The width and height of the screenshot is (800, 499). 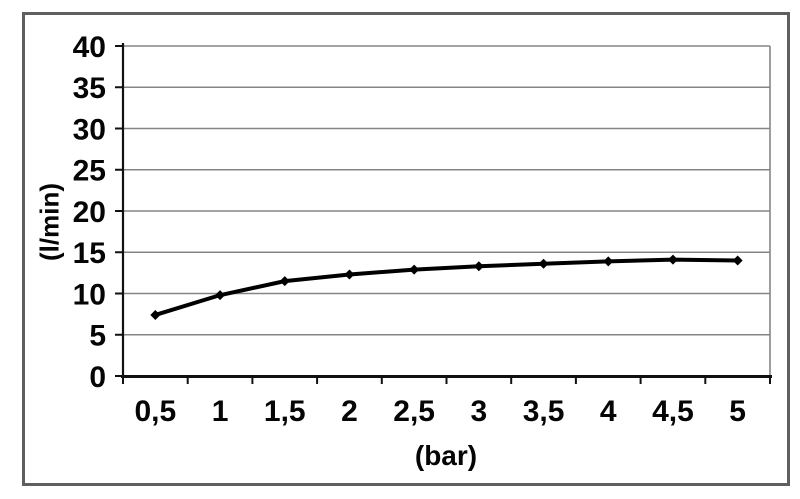 I want to click on y-tick-label-0: 0, so click(x=97, y=377).